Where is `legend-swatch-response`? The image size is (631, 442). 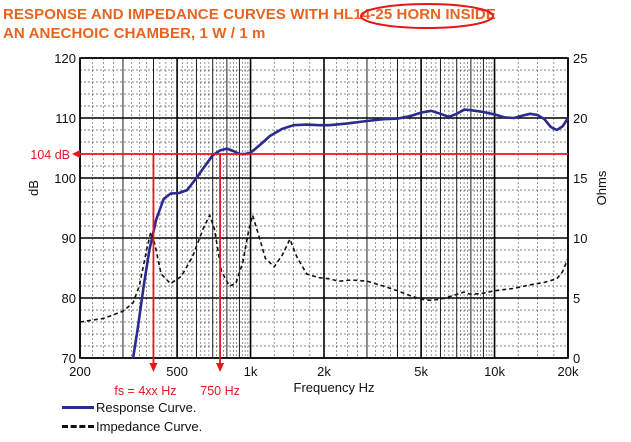
legend-swatch-response is located at coordinates (78, 408).